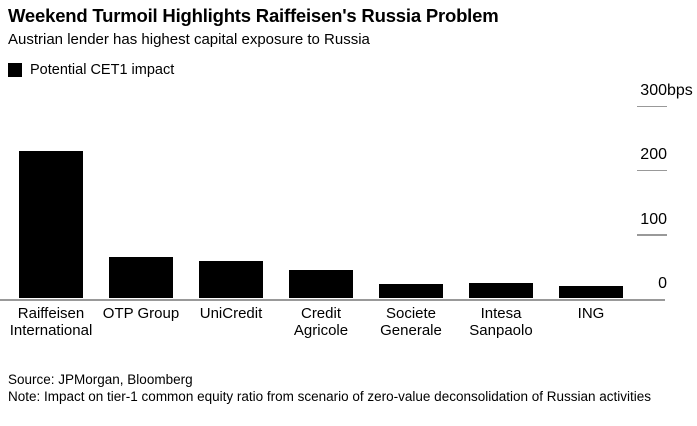 This screenshot has width=697, height=426. Describe the element at coordinates (680, 90) in the screenshot. I see `y-axis-unit-label: bps` at that location.